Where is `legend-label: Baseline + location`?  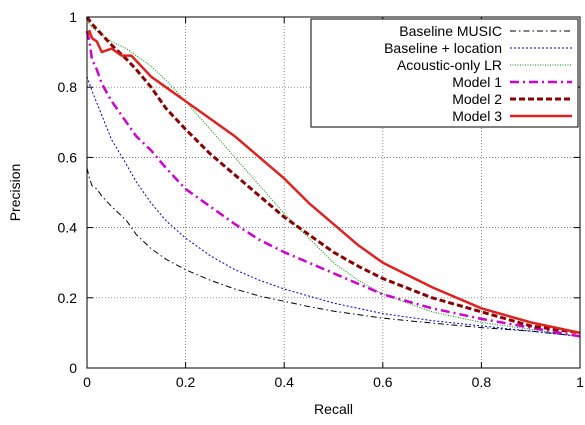 legend-label: Baseline + location is located at coordinates (443, 48).